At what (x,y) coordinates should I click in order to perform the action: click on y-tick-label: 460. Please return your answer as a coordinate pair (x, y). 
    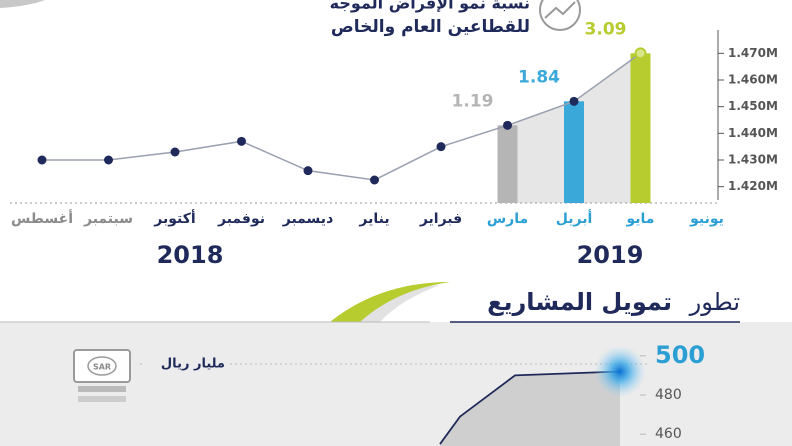
    Looking at the image, I should click on (668, 434).